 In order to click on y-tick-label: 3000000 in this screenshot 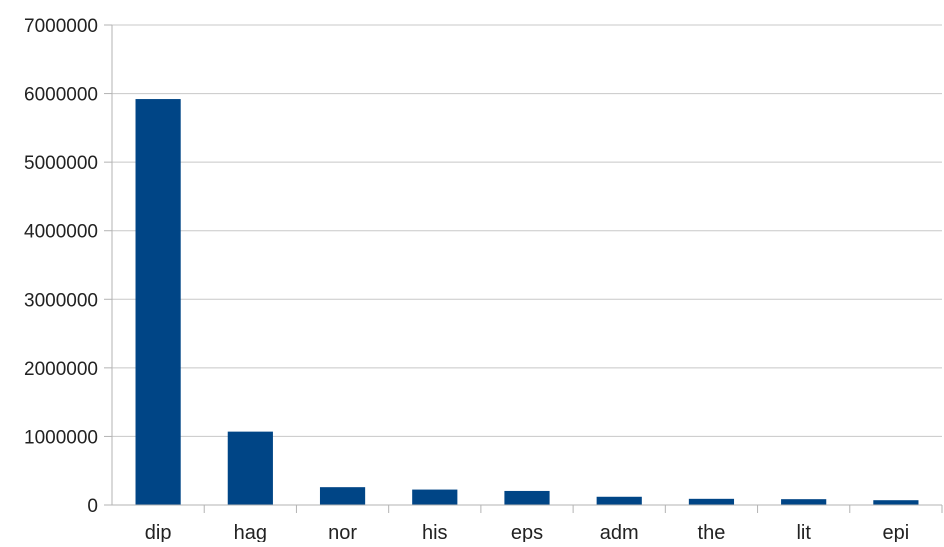, I will do `click(61, 300)`.